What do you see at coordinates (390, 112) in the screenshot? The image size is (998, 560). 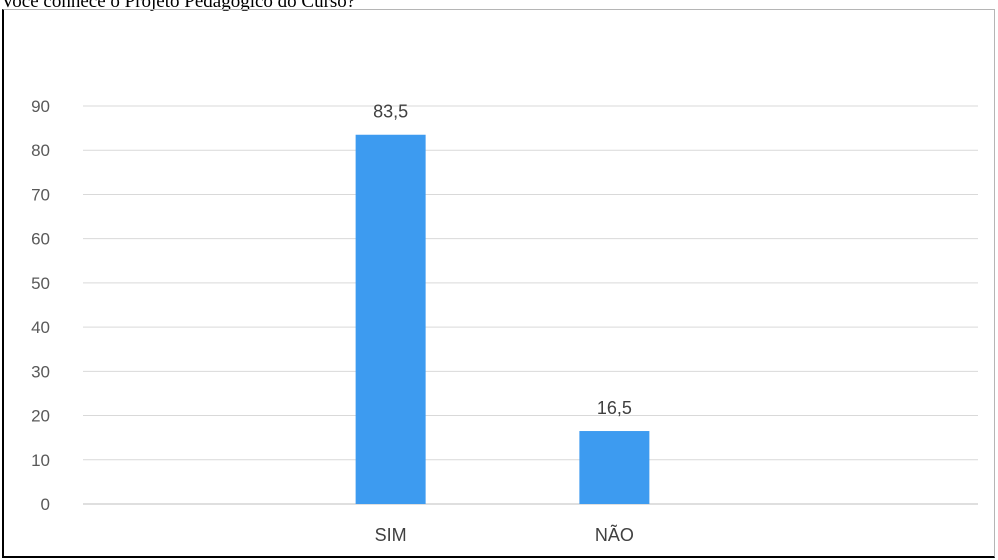 I see `data-label: 83,5` at bounding box center [390, 112].